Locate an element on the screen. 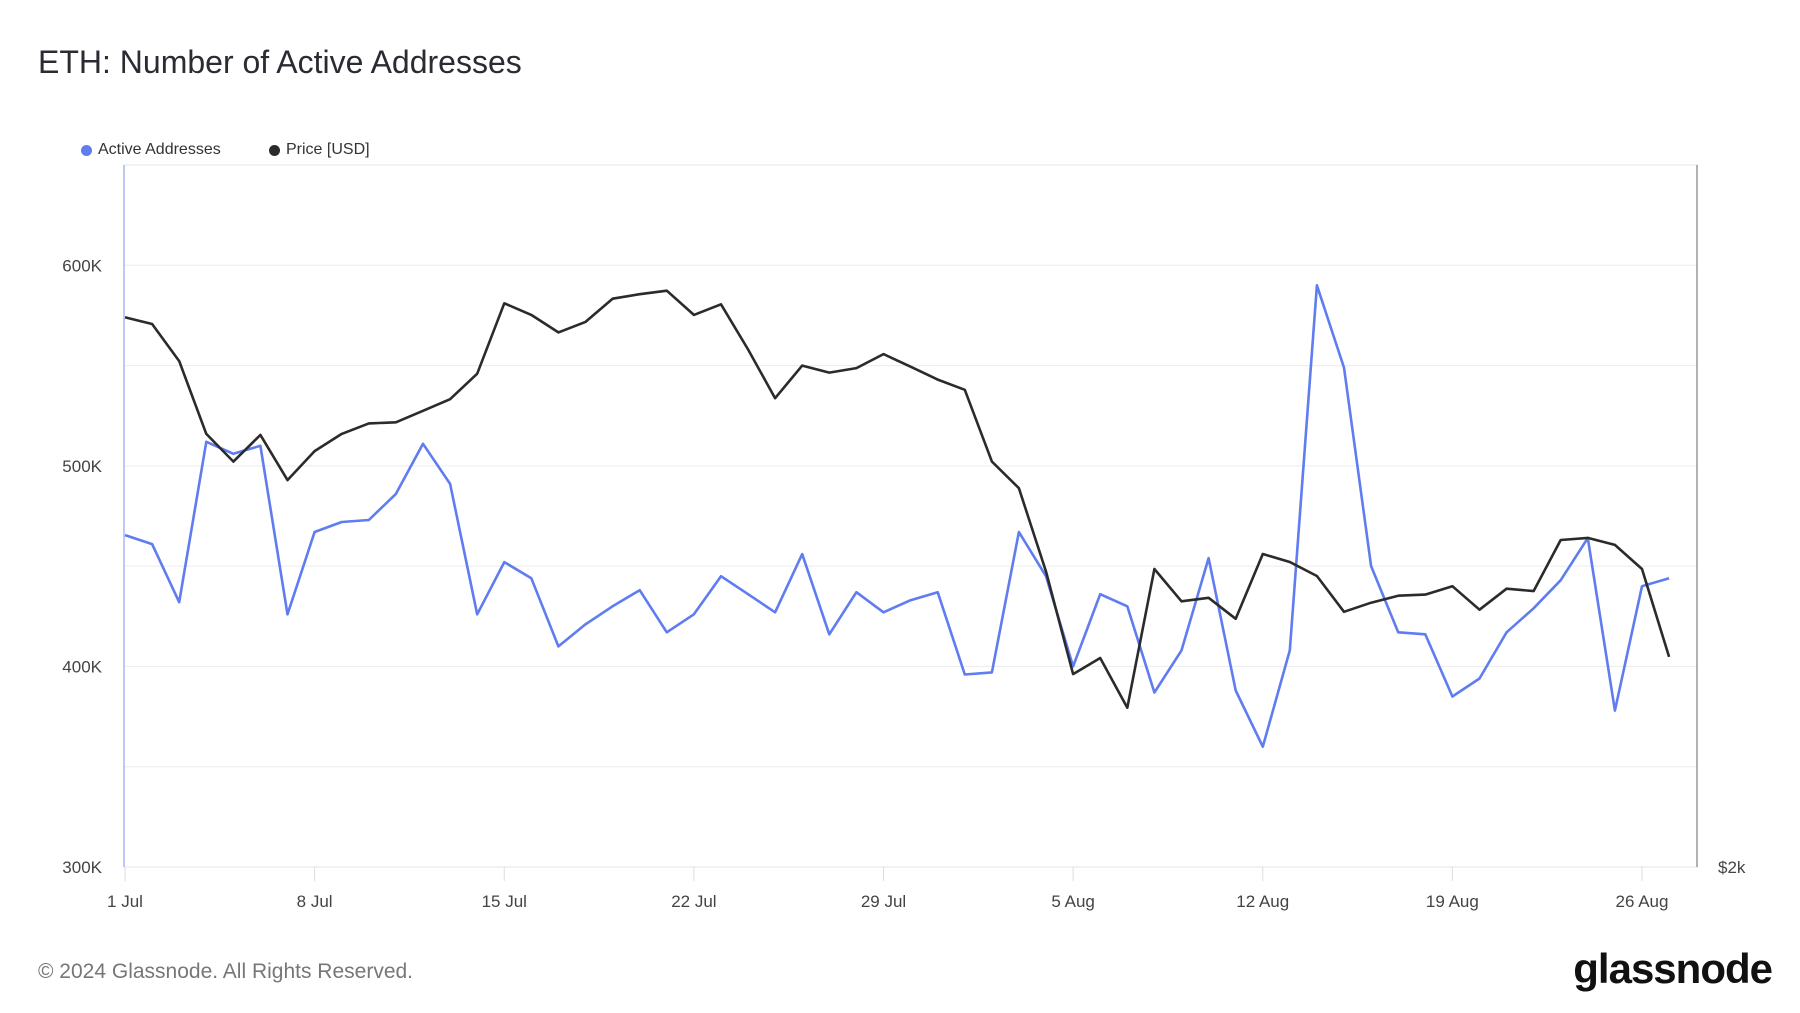  x-tick-label: 22 Jul is located at coordinates (693, 901).